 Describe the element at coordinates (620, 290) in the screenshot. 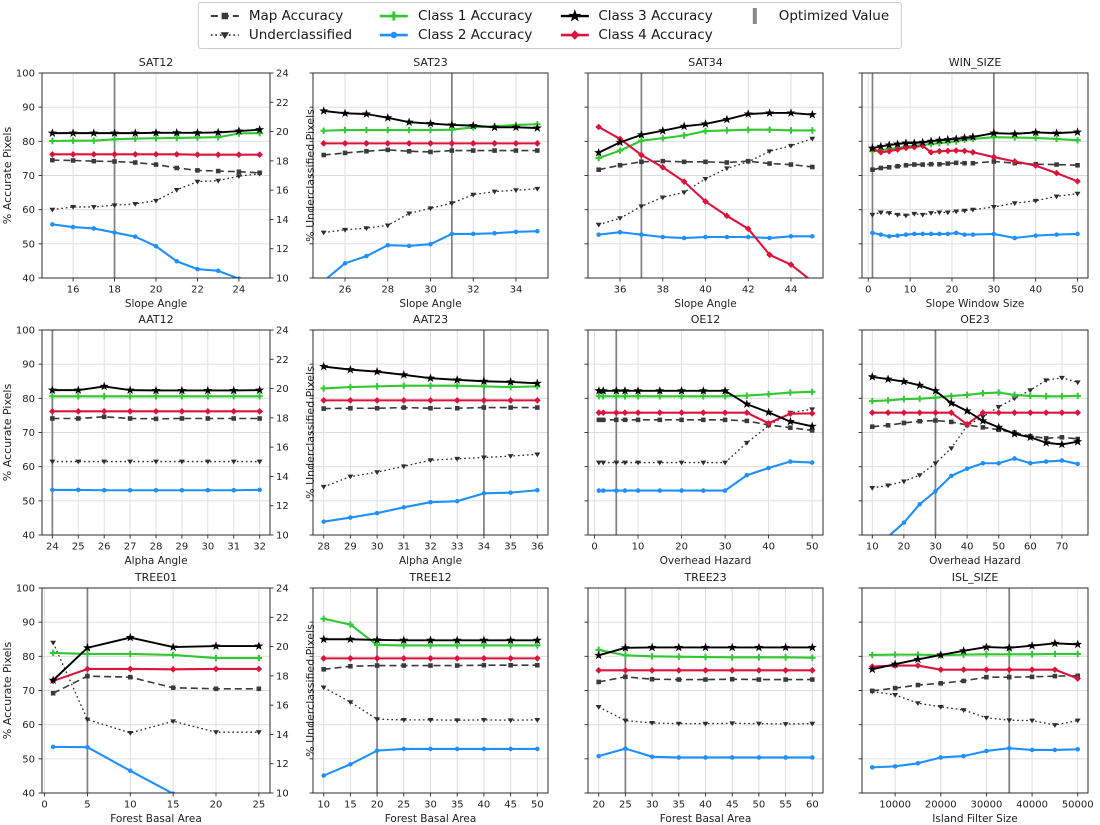

I see `svg-text: 36` at that location.